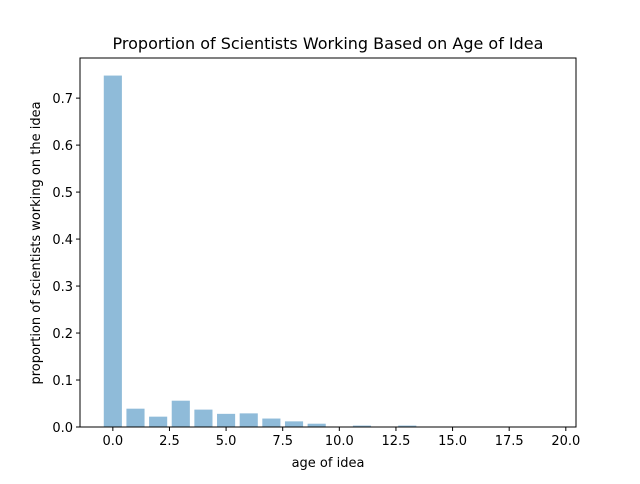  What do you see at coordinates (62, 428) in the screenshot?
I see `y-tick-label: 0.0` at bounding box center [62, 428].